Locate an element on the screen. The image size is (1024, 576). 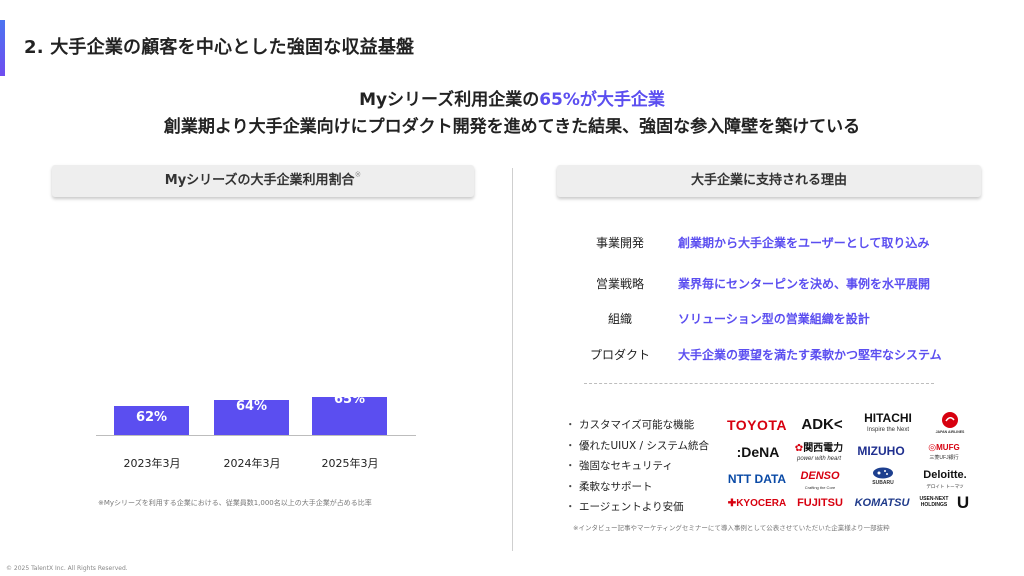
adk-logo-text: ADK is located at coordinates (817, 424).